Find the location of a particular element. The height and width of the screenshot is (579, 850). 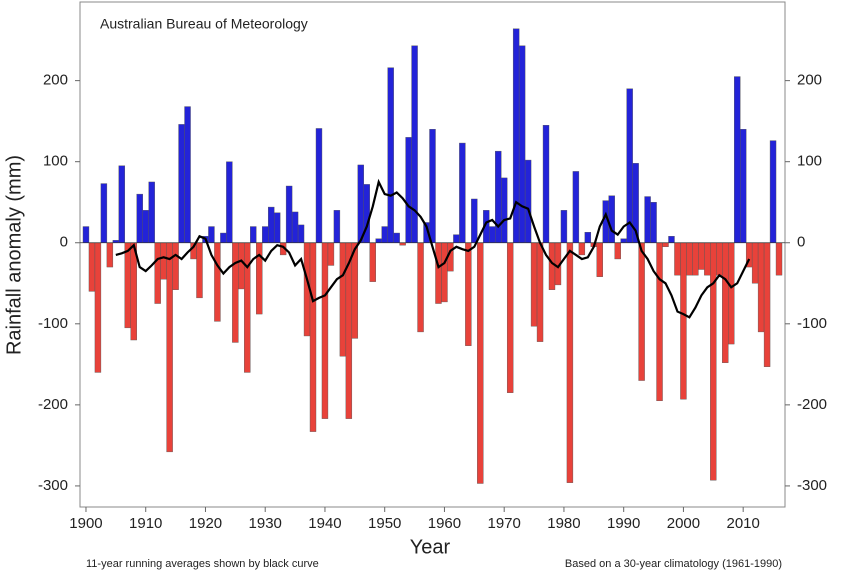

x-tick-label: 1960 is located at coordinates (444, 523).